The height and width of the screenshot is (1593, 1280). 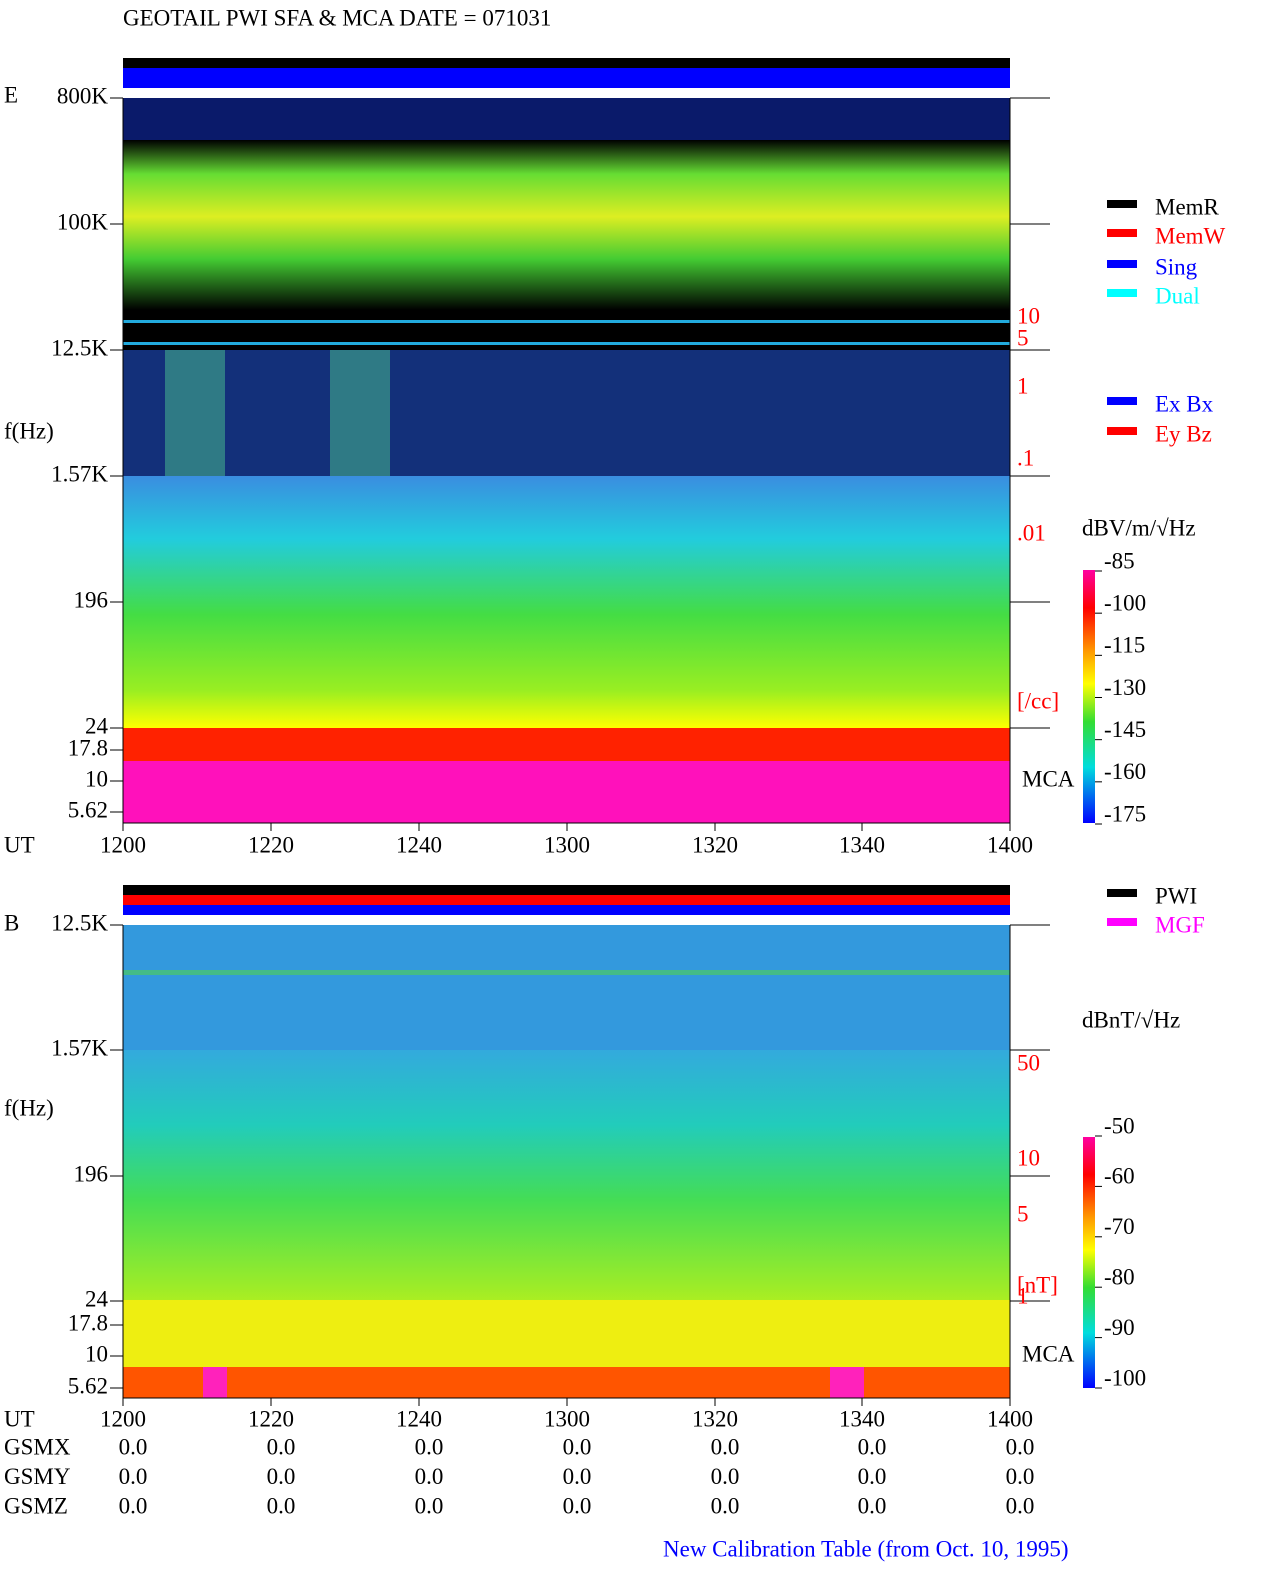 What do you see at coordinates (1028, 1062) in the screenshot?
I see `density-label: 50` at bounding box center [1028, 1062].